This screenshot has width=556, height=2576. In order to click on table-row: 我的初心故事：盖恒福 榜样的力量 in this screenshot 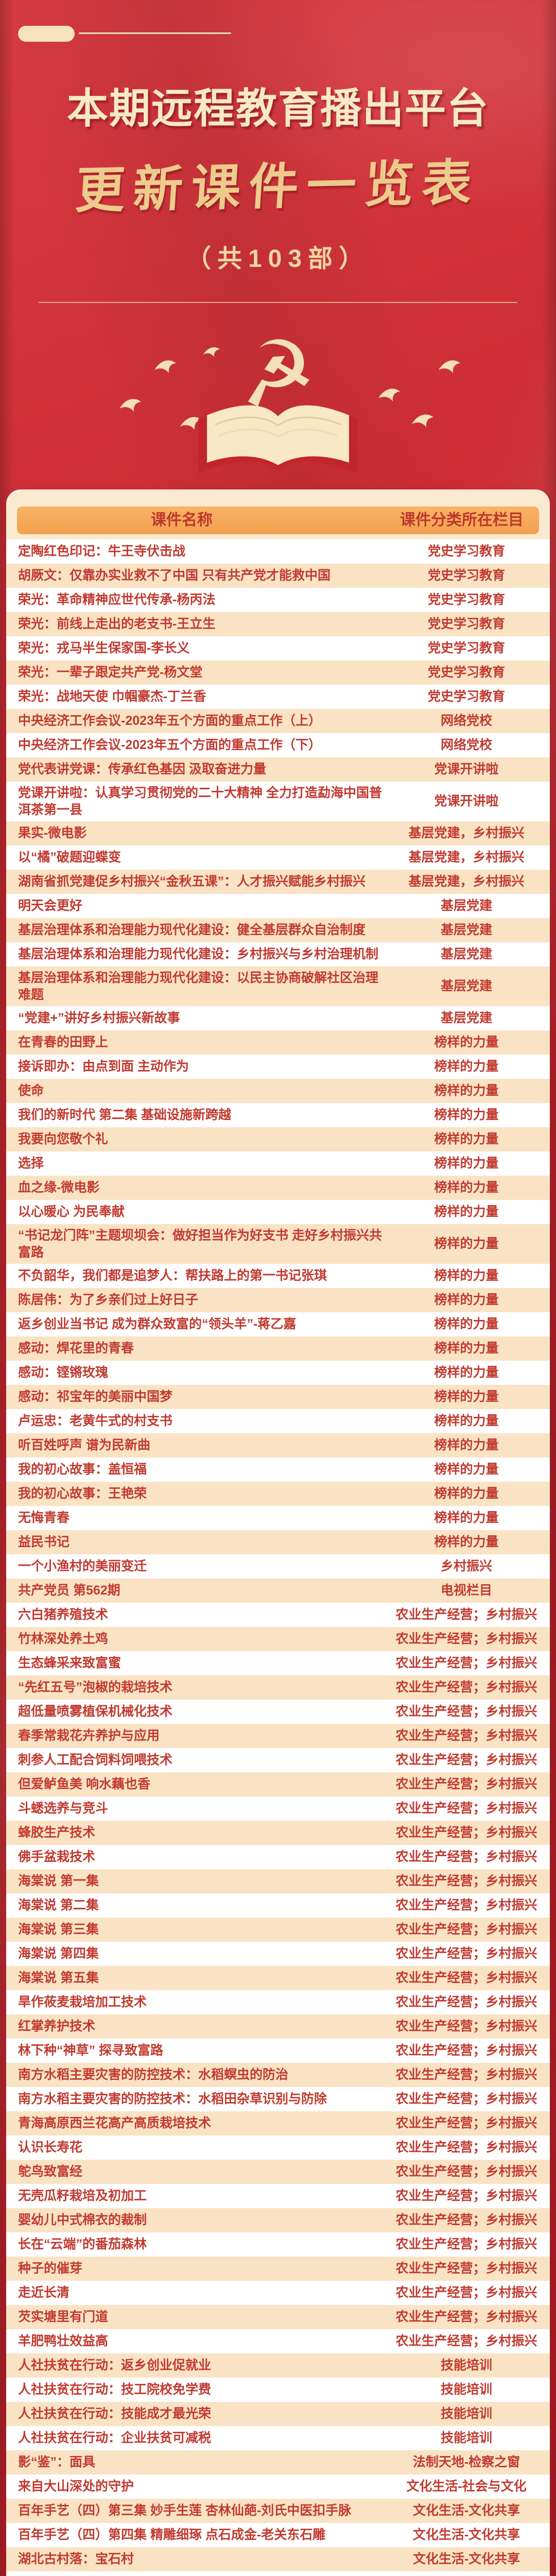, I will do `click(278, 1470)`.